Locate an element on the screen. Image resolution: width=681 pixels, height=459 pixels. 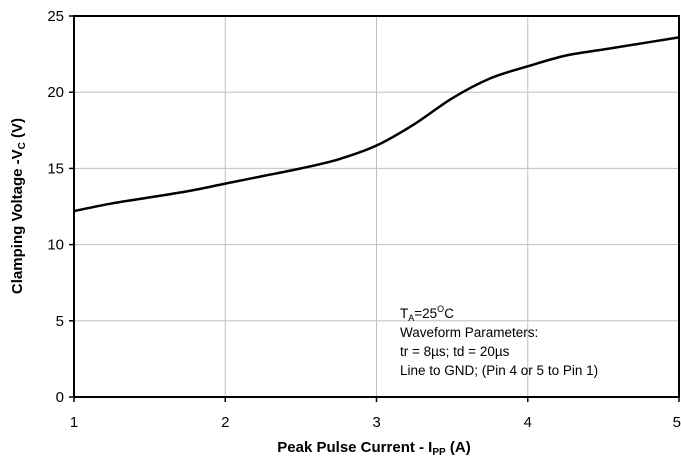
x-tick-label: 2 is located at coordinates (225, 422).